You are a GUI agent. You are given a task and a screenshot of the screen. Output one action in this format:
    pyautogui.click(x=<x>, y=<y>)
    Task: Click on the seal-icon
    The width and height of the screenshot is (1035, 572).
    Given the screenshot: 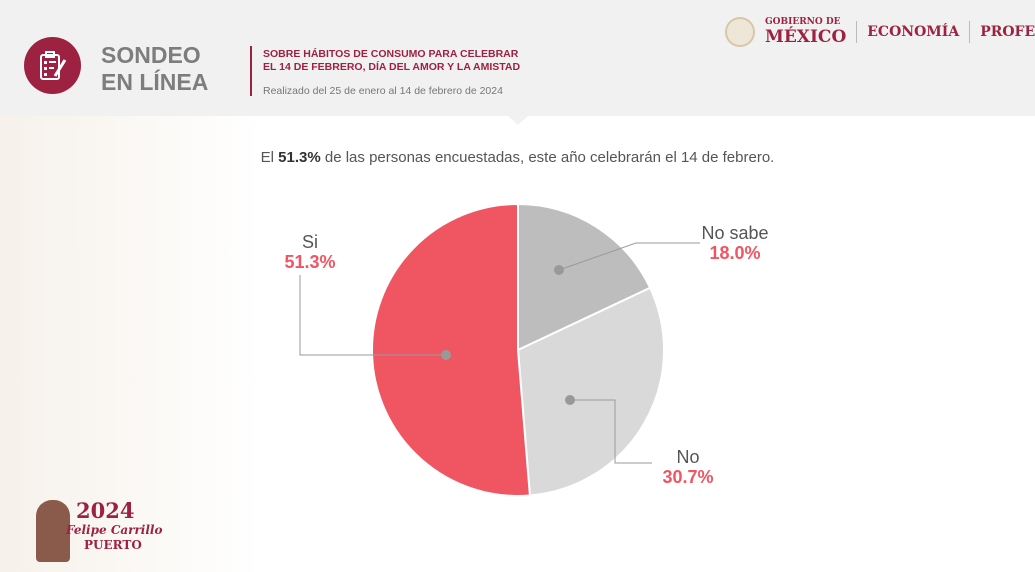 What is the action you would take?
    pyautogui.click(x=740, y=32)
    